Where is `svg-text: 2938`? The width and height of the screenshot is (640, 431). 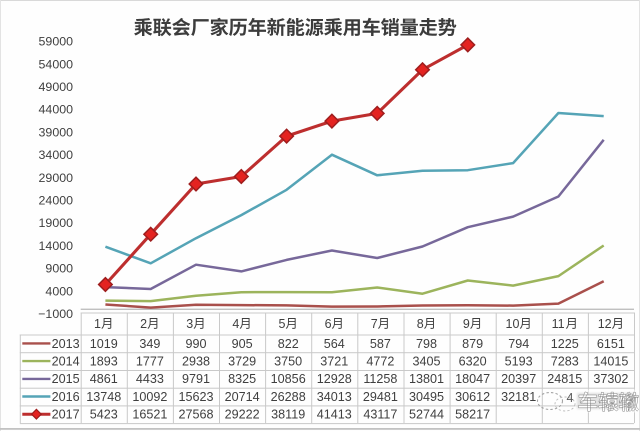
svg-text: 2938 is located at coordinates (196, 362).